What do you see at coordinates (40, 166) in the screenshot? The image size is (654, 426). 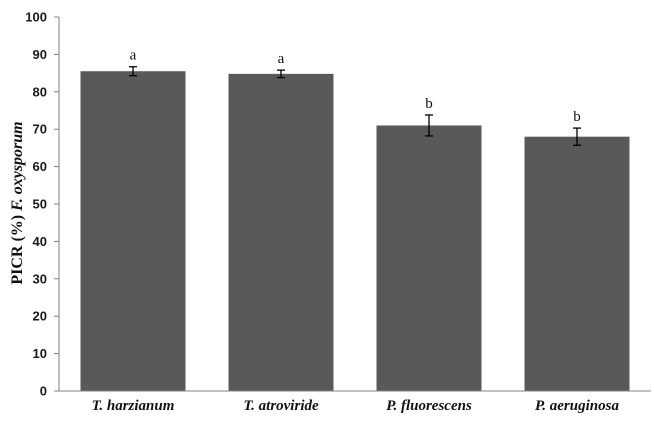 I see `y-tick-label: 60` at bounding box center [40, 166].